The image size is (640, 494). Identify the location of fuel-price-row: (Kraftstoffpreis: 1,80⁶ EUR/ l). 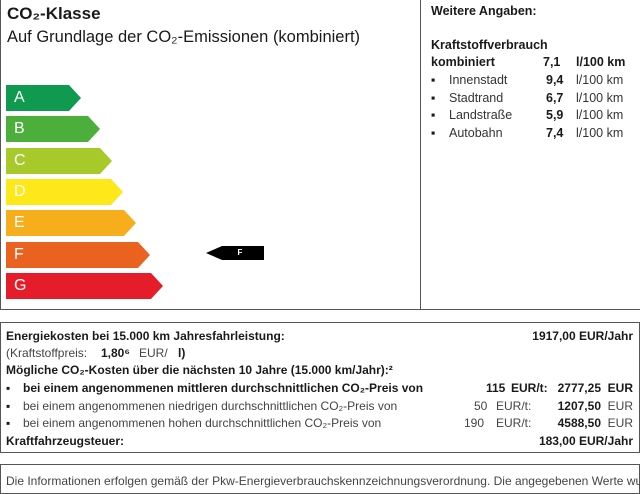
(319, 354).